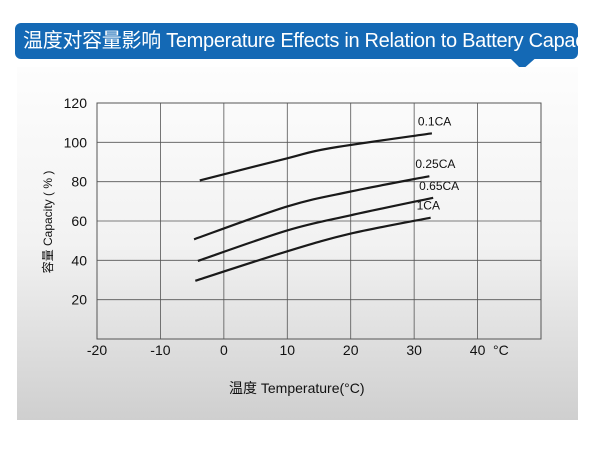 Image resolution: width=600 pixels, height=451 pixels. What do you see at coordinates (76, 142) in the screenshot?
I see `y-tick-label: 100` at bounding box center [76, 142].